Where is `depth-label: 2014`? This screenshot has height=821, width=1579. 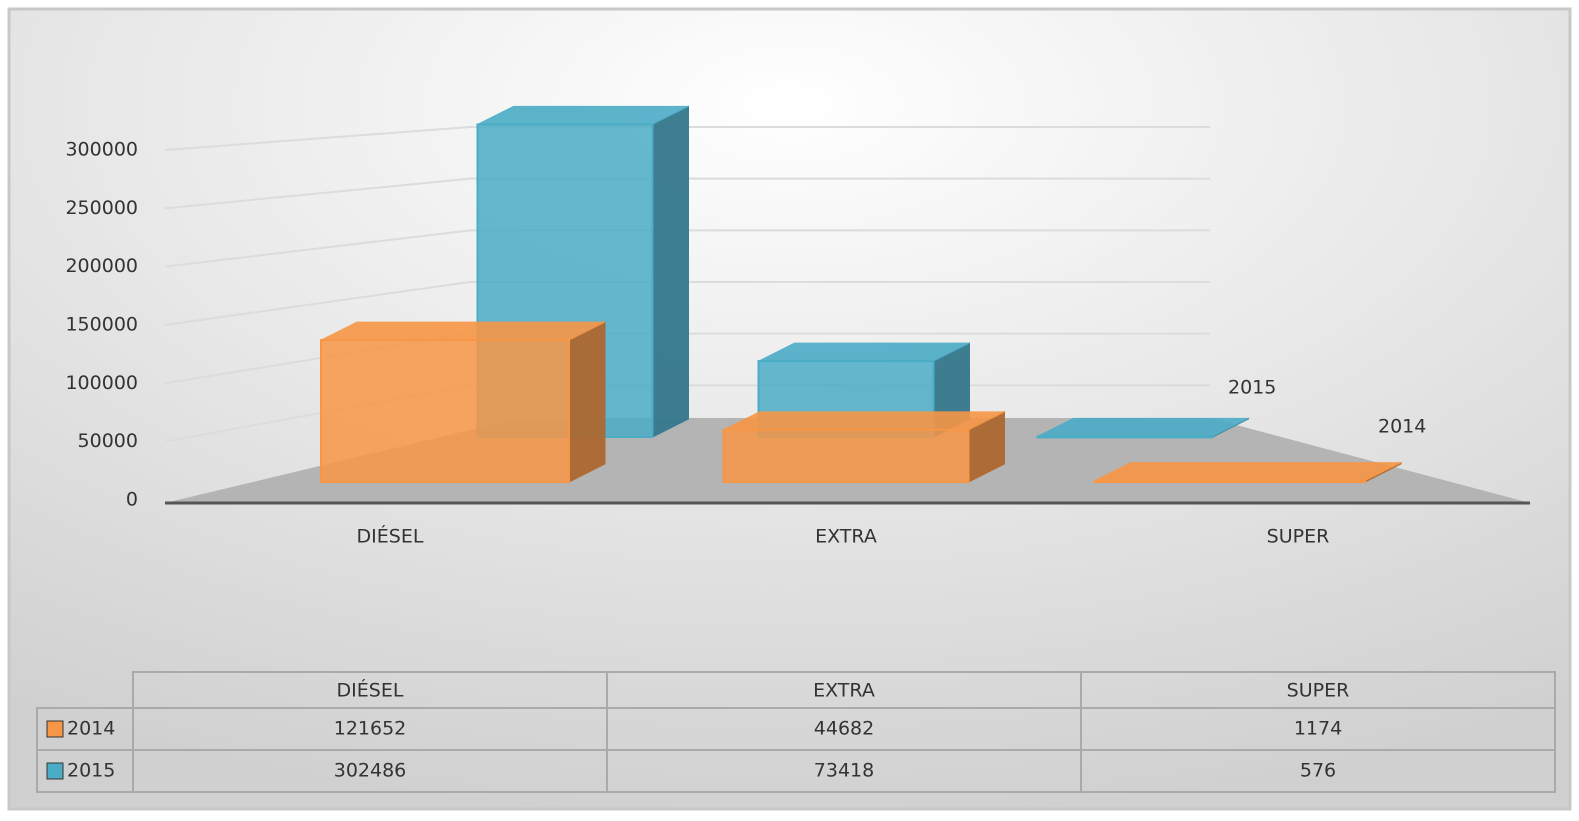
depth-label: 2014 is located at coordinates (1402, 427).